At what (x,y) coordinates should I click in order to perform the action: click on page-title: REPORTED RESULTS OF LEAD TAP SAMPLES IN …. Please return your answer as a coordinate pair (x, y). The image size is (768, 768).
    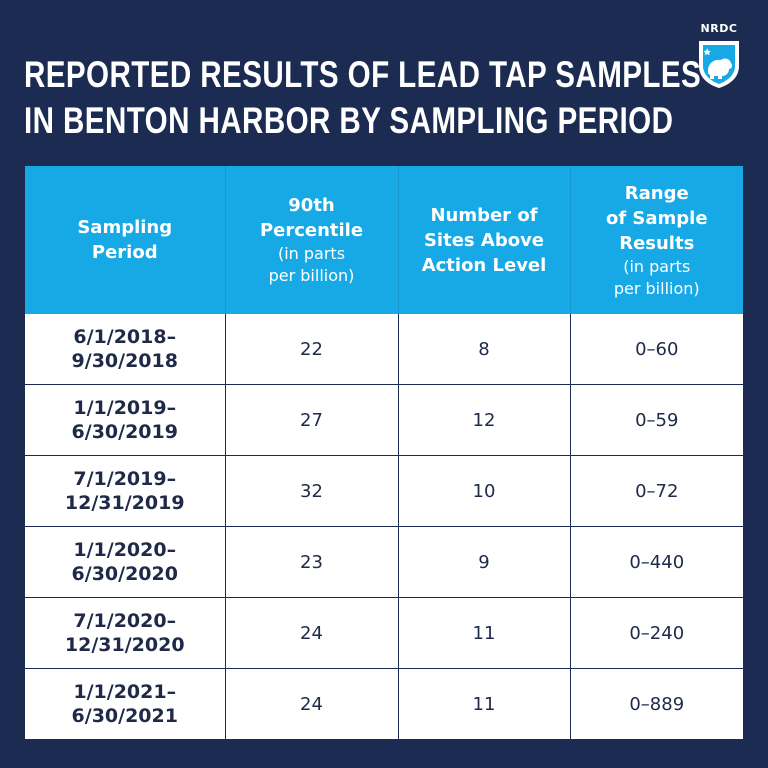
    Looking at the image, I should click on (362, 98).